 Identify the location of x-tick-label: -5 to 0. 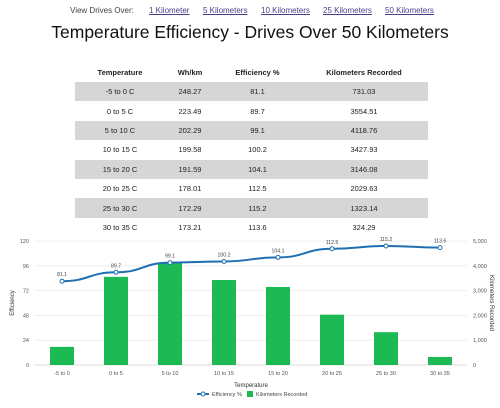
(62, 374).